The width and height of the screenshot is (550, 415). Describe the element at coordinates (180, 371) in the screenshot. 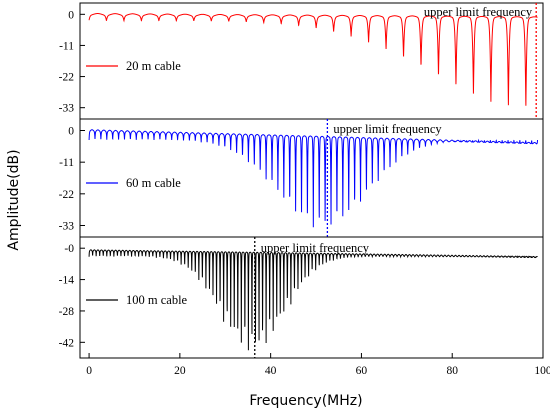

I see `x-tick-label: 20` at that location.